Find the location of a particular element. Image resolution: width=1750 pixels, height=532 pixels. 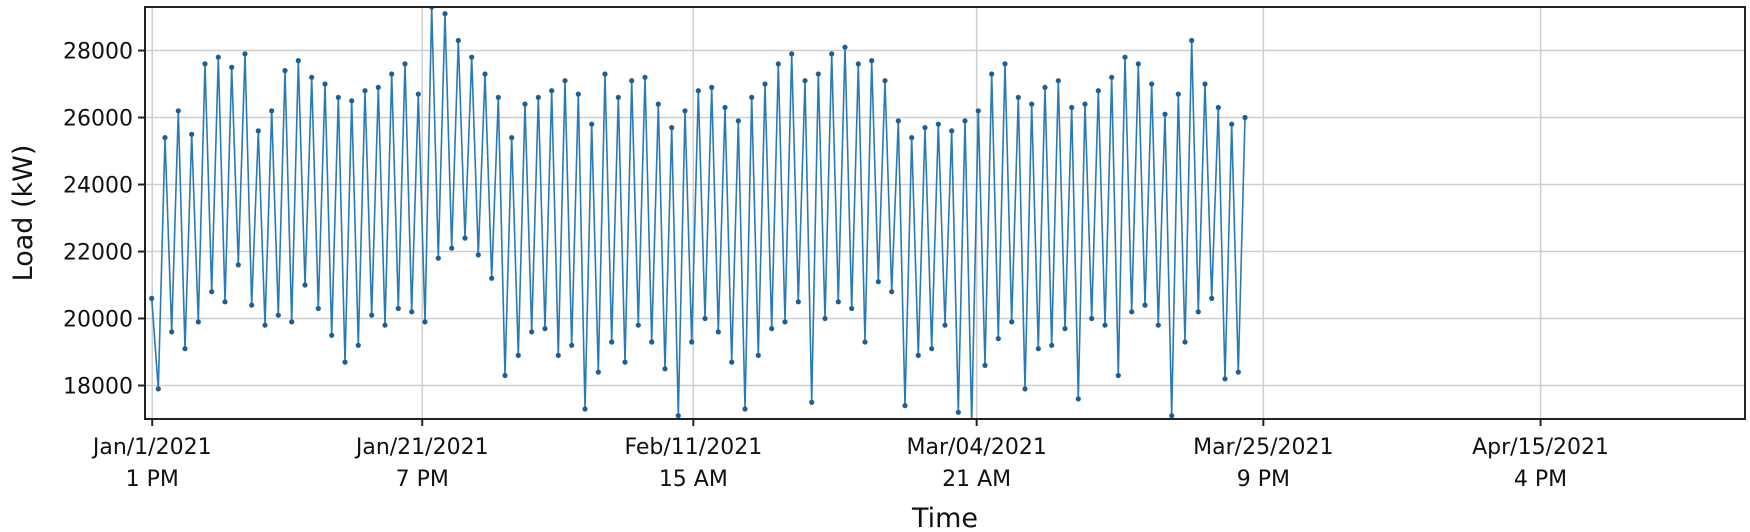

x-tick-label-date: Apr/15/2021 is located at coordinates (1540, 447).